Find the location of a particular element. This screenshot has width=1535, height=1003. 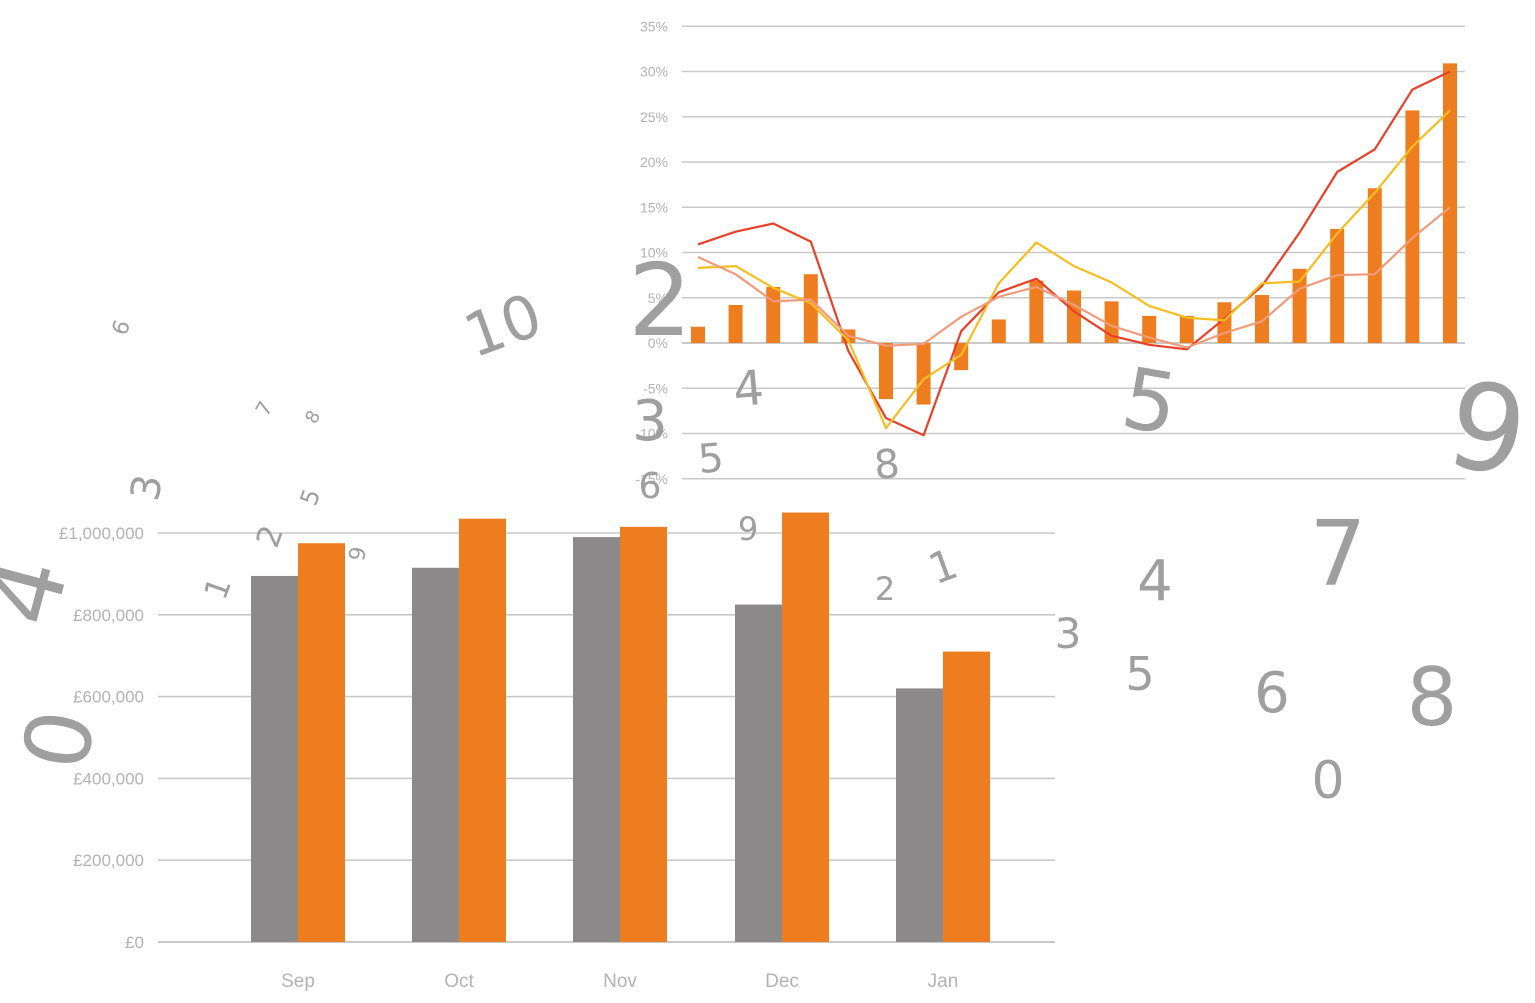

y-tick-label: 30% is located at coordinates (654, 72).